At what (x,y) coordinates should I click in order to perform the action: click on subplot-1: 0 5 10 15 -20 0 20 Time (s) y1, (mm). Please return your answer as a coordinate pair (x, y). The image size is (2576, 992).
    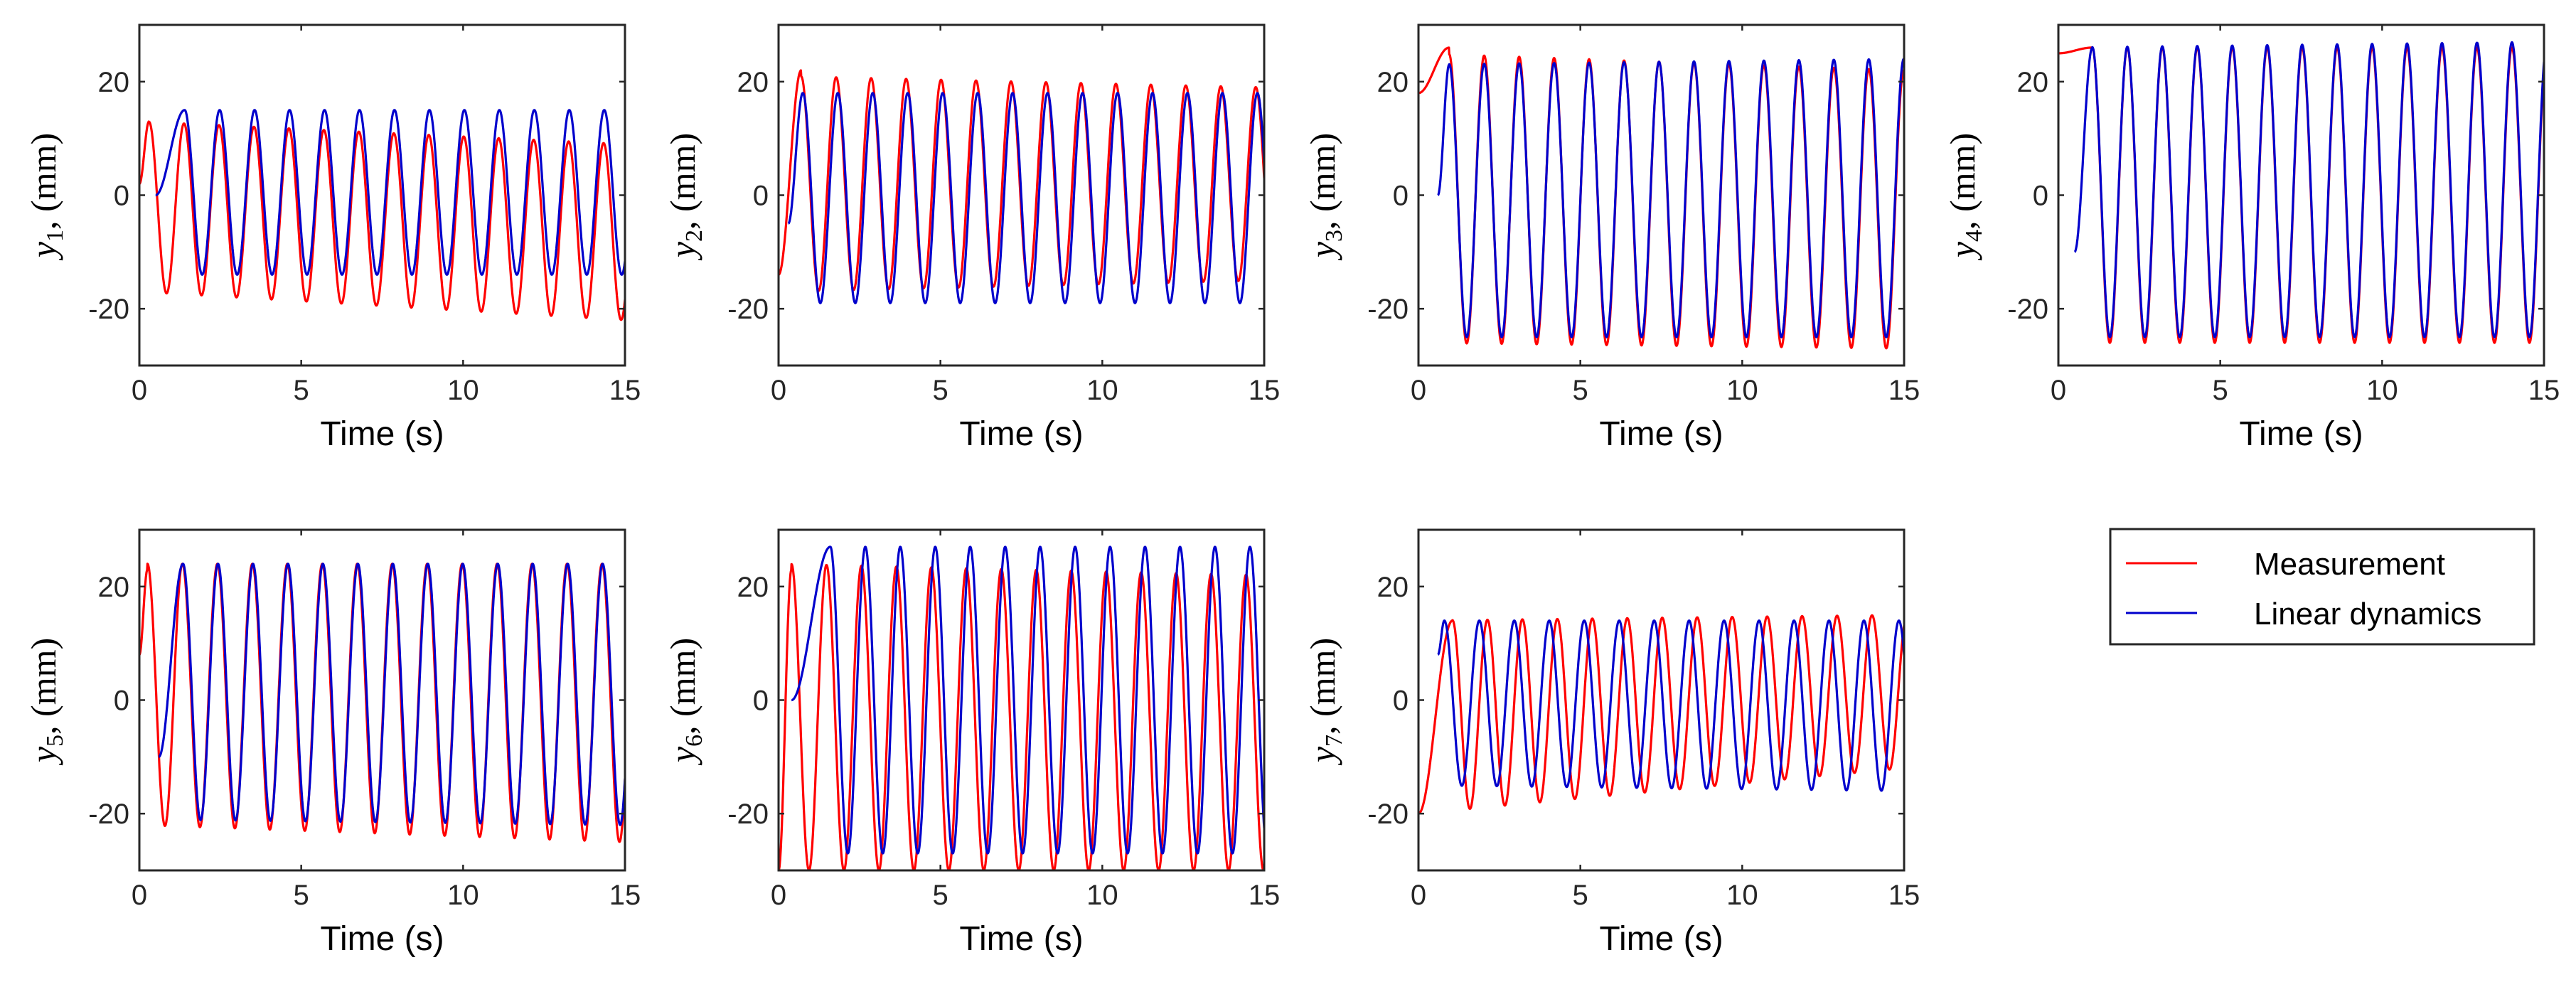
    Looking at the image, I should click on (332, 238).